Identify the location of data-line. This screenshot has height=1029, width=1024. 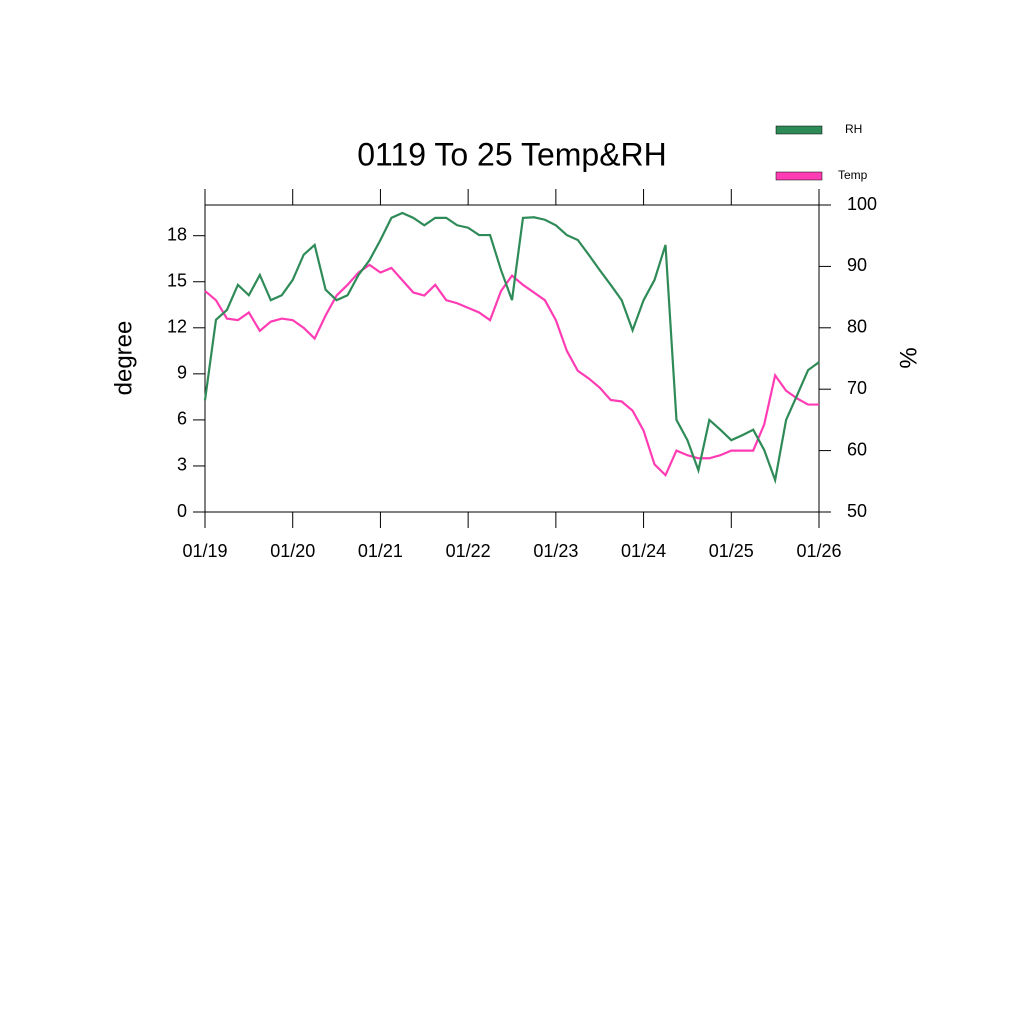
(511, 370).